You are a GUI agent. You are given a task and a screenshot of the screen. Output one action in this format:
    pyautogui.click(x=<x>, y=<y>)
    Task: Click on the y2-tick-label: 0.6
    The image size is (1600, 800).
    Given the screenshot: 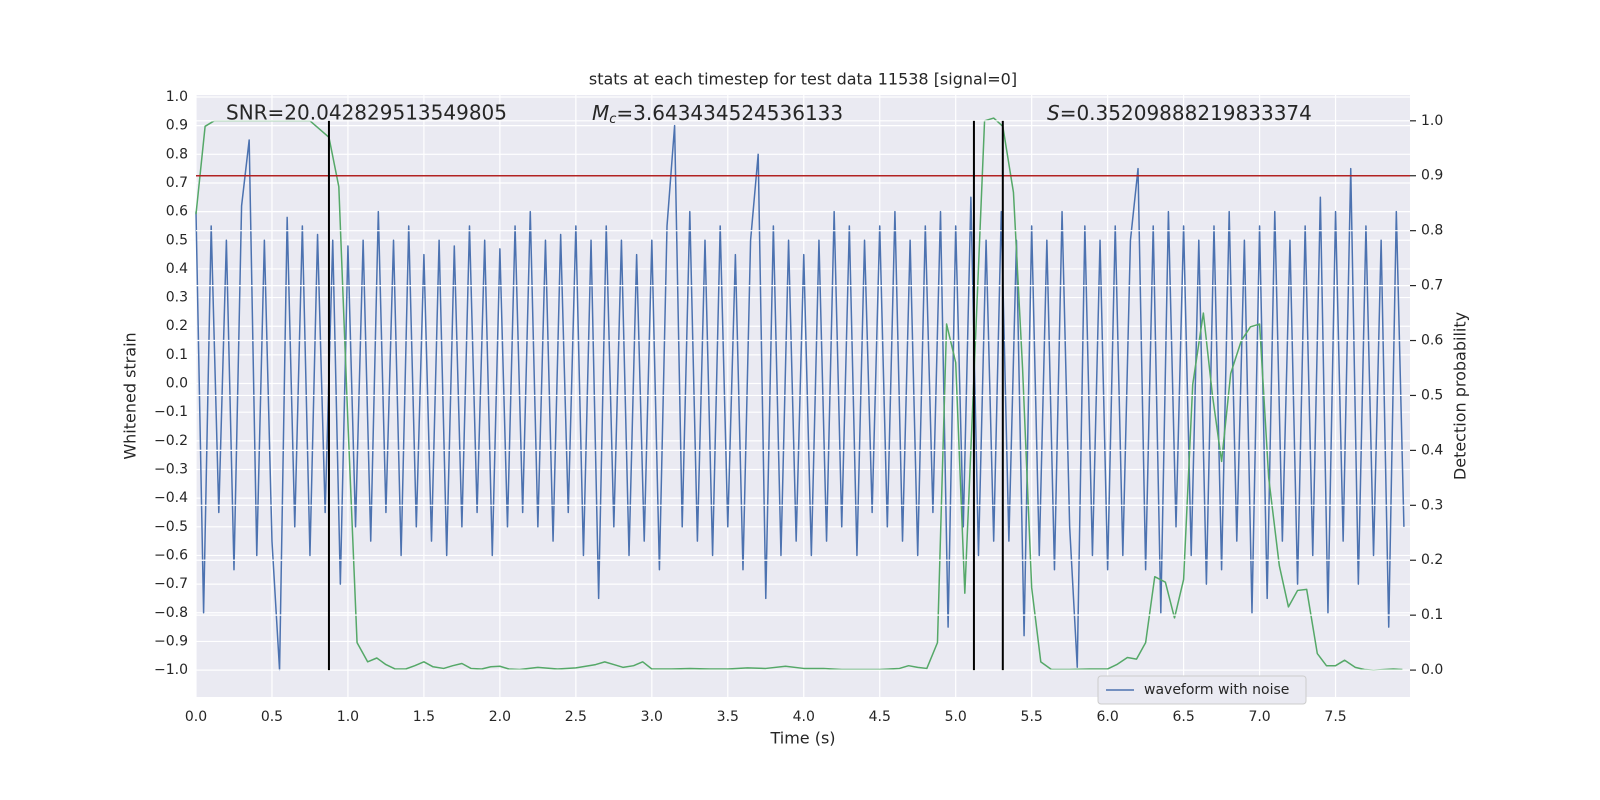 What is the action you would take?
    pyautogui.click(x=1432, y=341)
    